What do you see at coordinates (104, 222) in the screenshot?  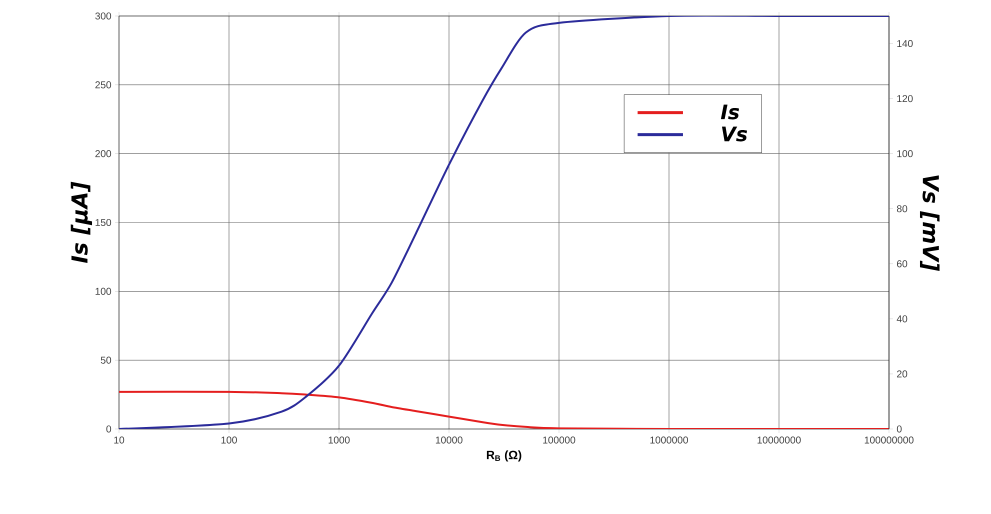 I see `y-tick-label: 150` at bounding box center [104, 222].